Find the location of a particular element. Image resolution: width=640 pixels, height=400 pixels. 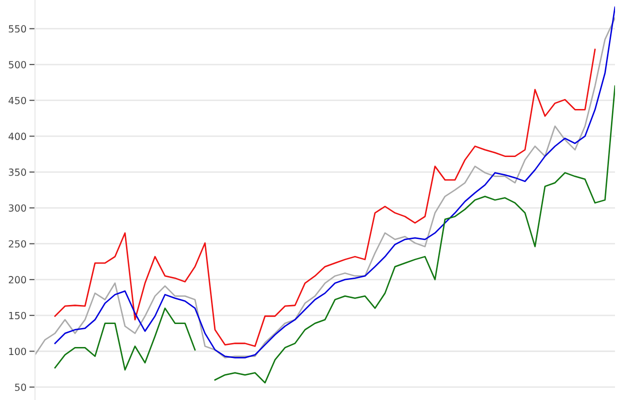

y-tick-label: 100 is located at coordinates (17, 352).